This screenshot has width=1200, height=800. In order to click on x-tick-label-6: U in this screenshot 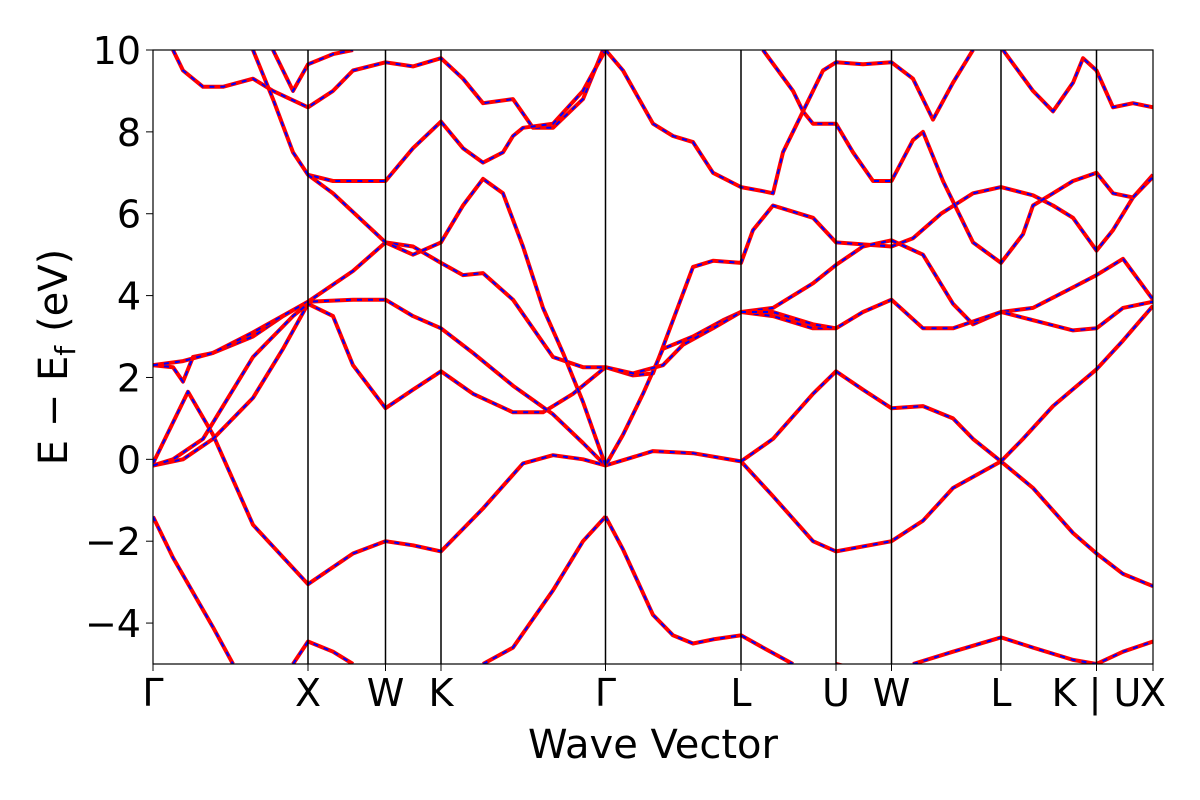, I will do `click(836, 693)`.